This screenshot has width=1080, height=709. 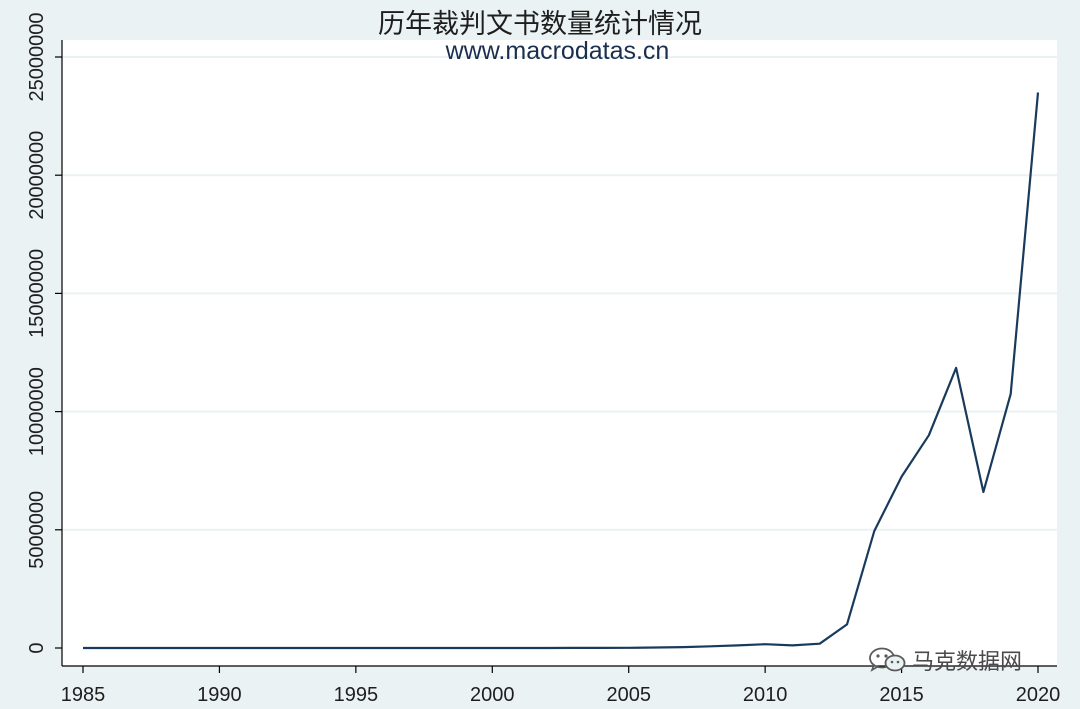 I want to click on x-tick-label: 1990, so click(x=219, y=695).